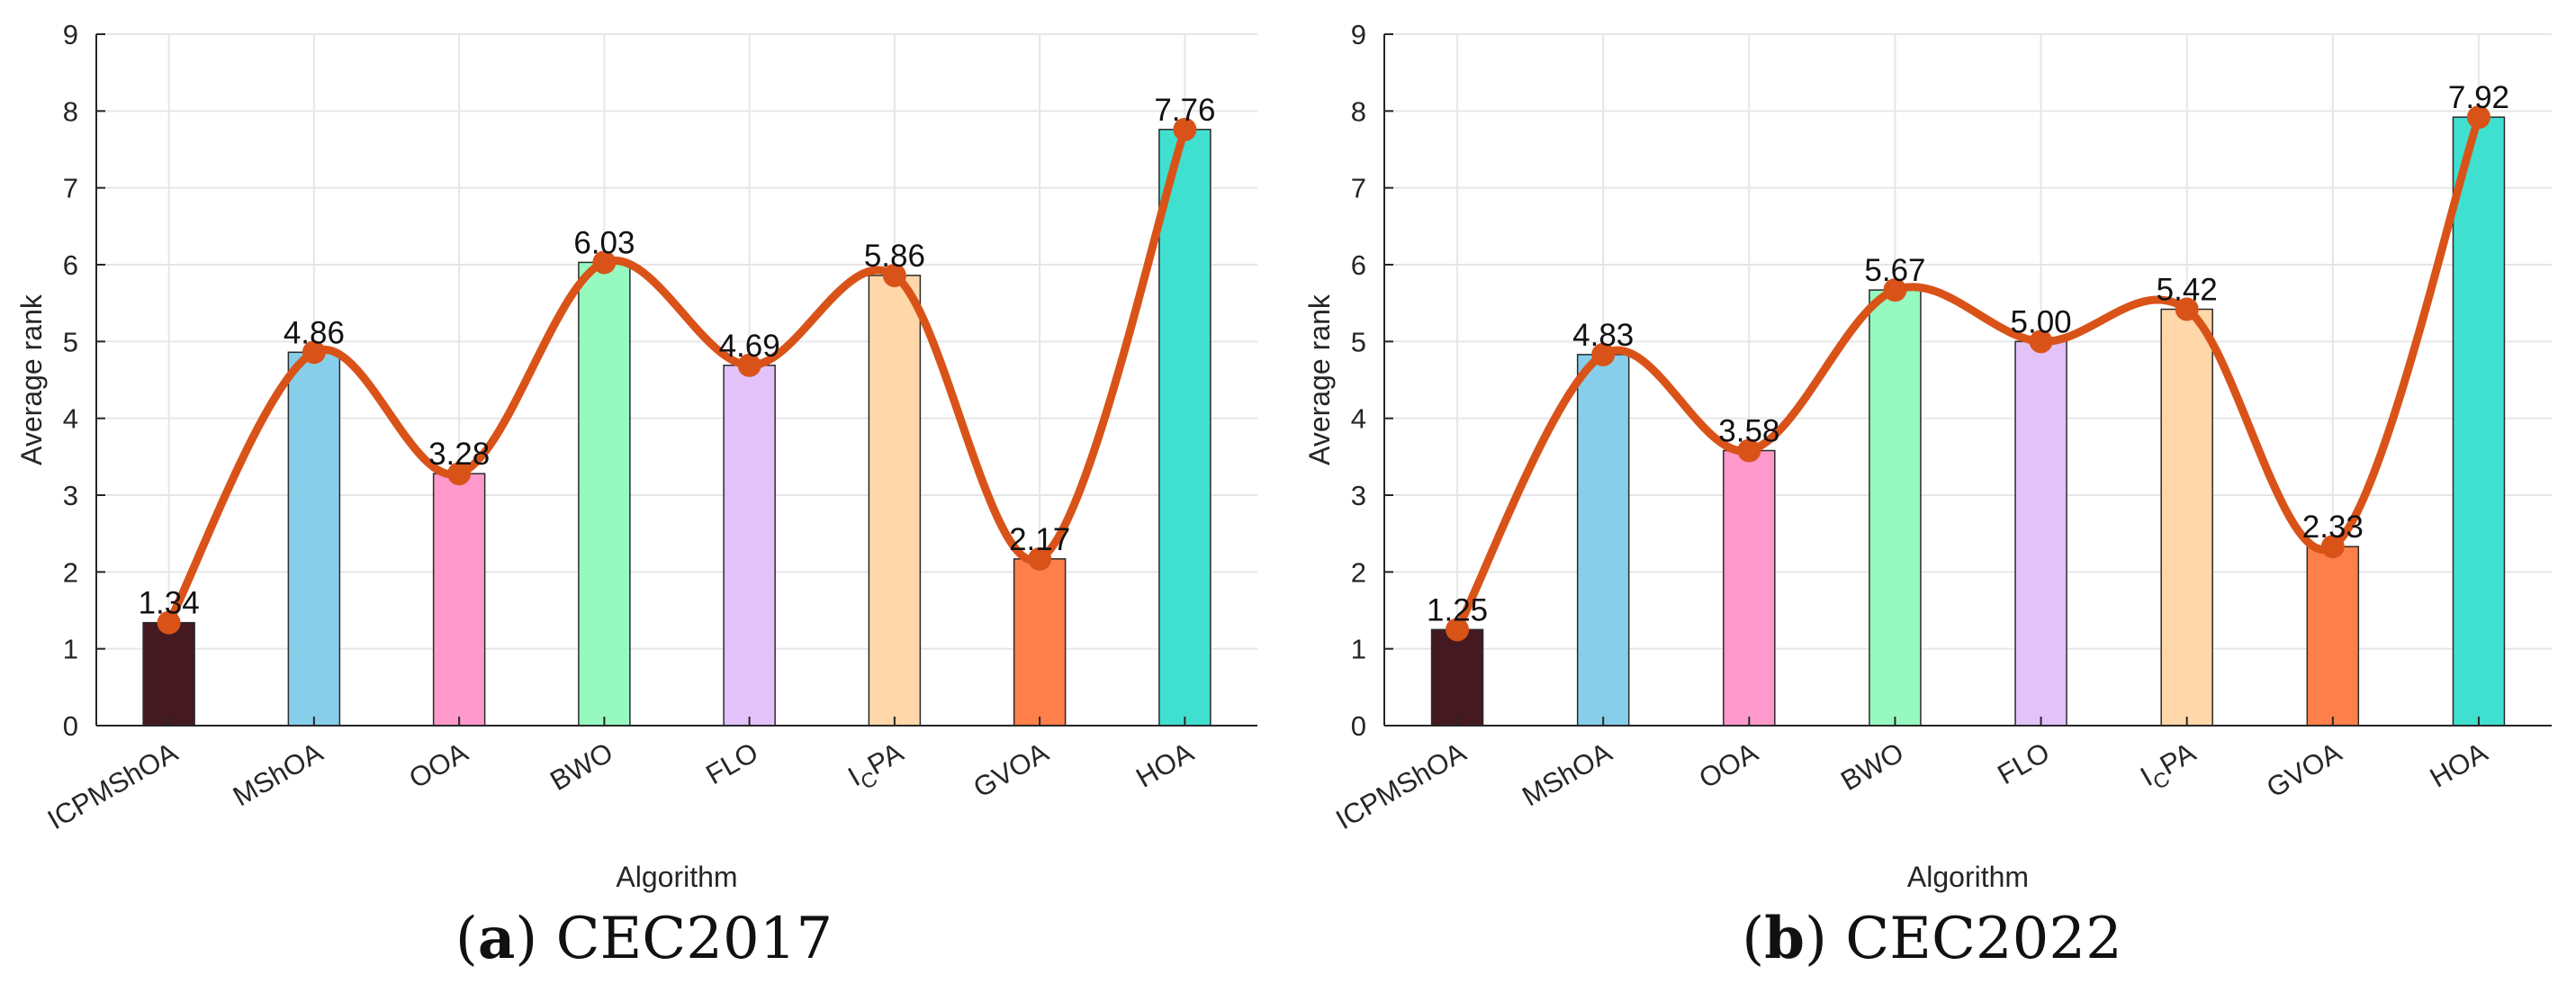 This screenshot has height=1002, width=2576. I want to click on data-label: 3.58, so click(1748, 431).